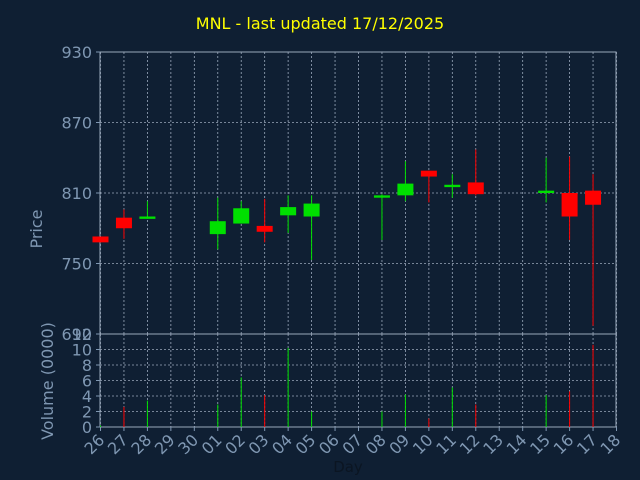 Image resolution: width=640 pixels, height=480 pixels. I want to click on volume-y-tick-label: 8, so click(87, 365).